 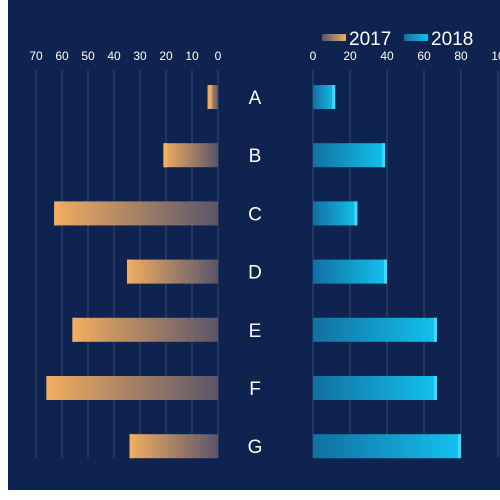 I want to click on bar-2018-C, so click(x=335, y=213).